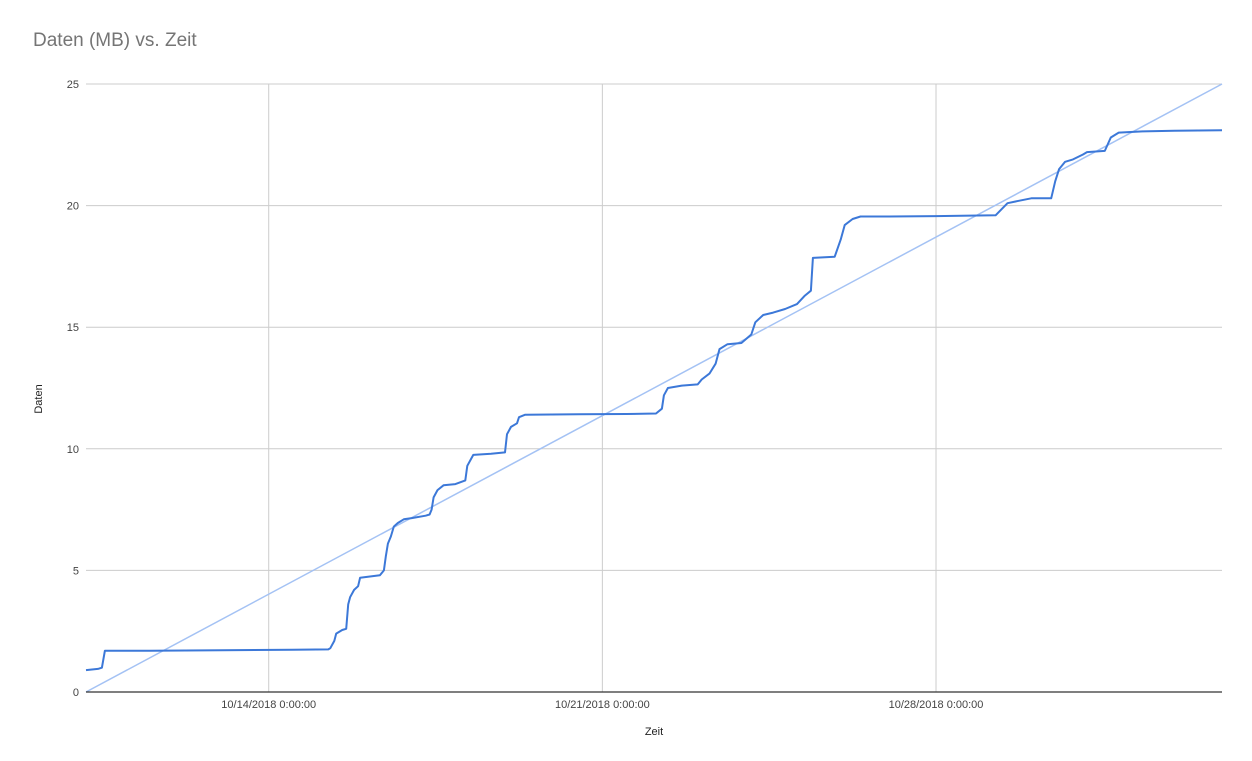 Image resolution: width=1252 pixels, height=761 pixels. Describe the element at coordinates (76, 571) in the screenshot. I see `y-tick-label: 5` at that location.